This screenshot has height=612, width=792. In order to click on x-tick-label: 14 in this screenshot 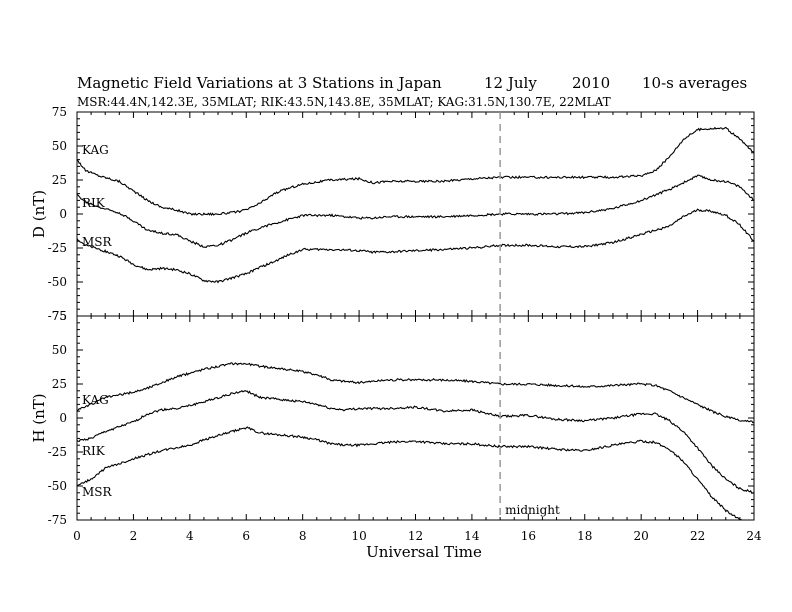, I will do `click(472, 536)`.